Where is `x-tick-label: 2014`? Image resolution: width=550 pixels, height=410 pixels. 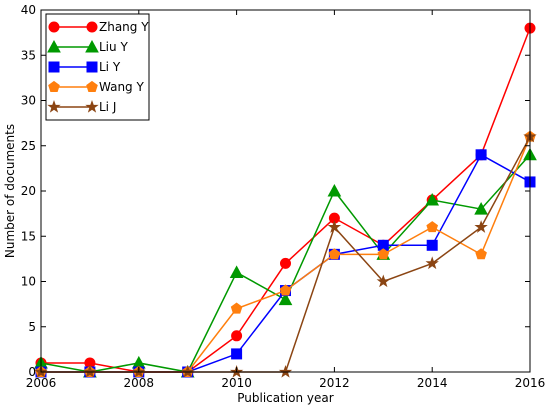
x-tick-label: 2014 is located at coordinates (432, 383).